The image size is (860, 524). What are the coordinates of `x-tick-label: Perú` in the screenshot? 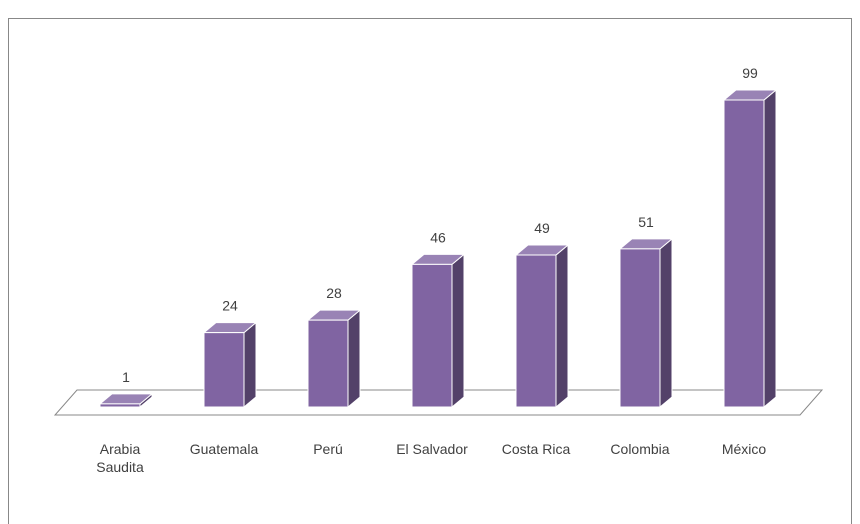 It's located at (328, 449).